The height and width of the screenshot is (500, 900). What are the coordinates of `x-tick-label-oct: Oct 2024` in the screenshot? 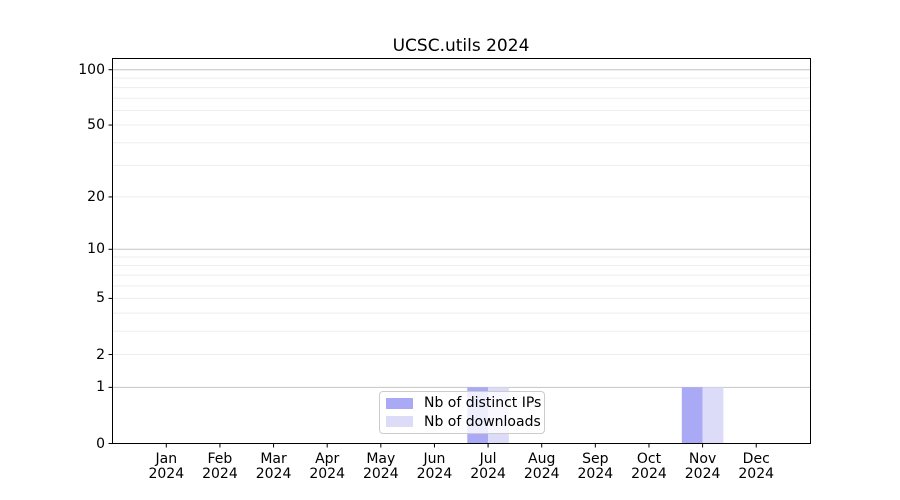 It's located at (649, 466).